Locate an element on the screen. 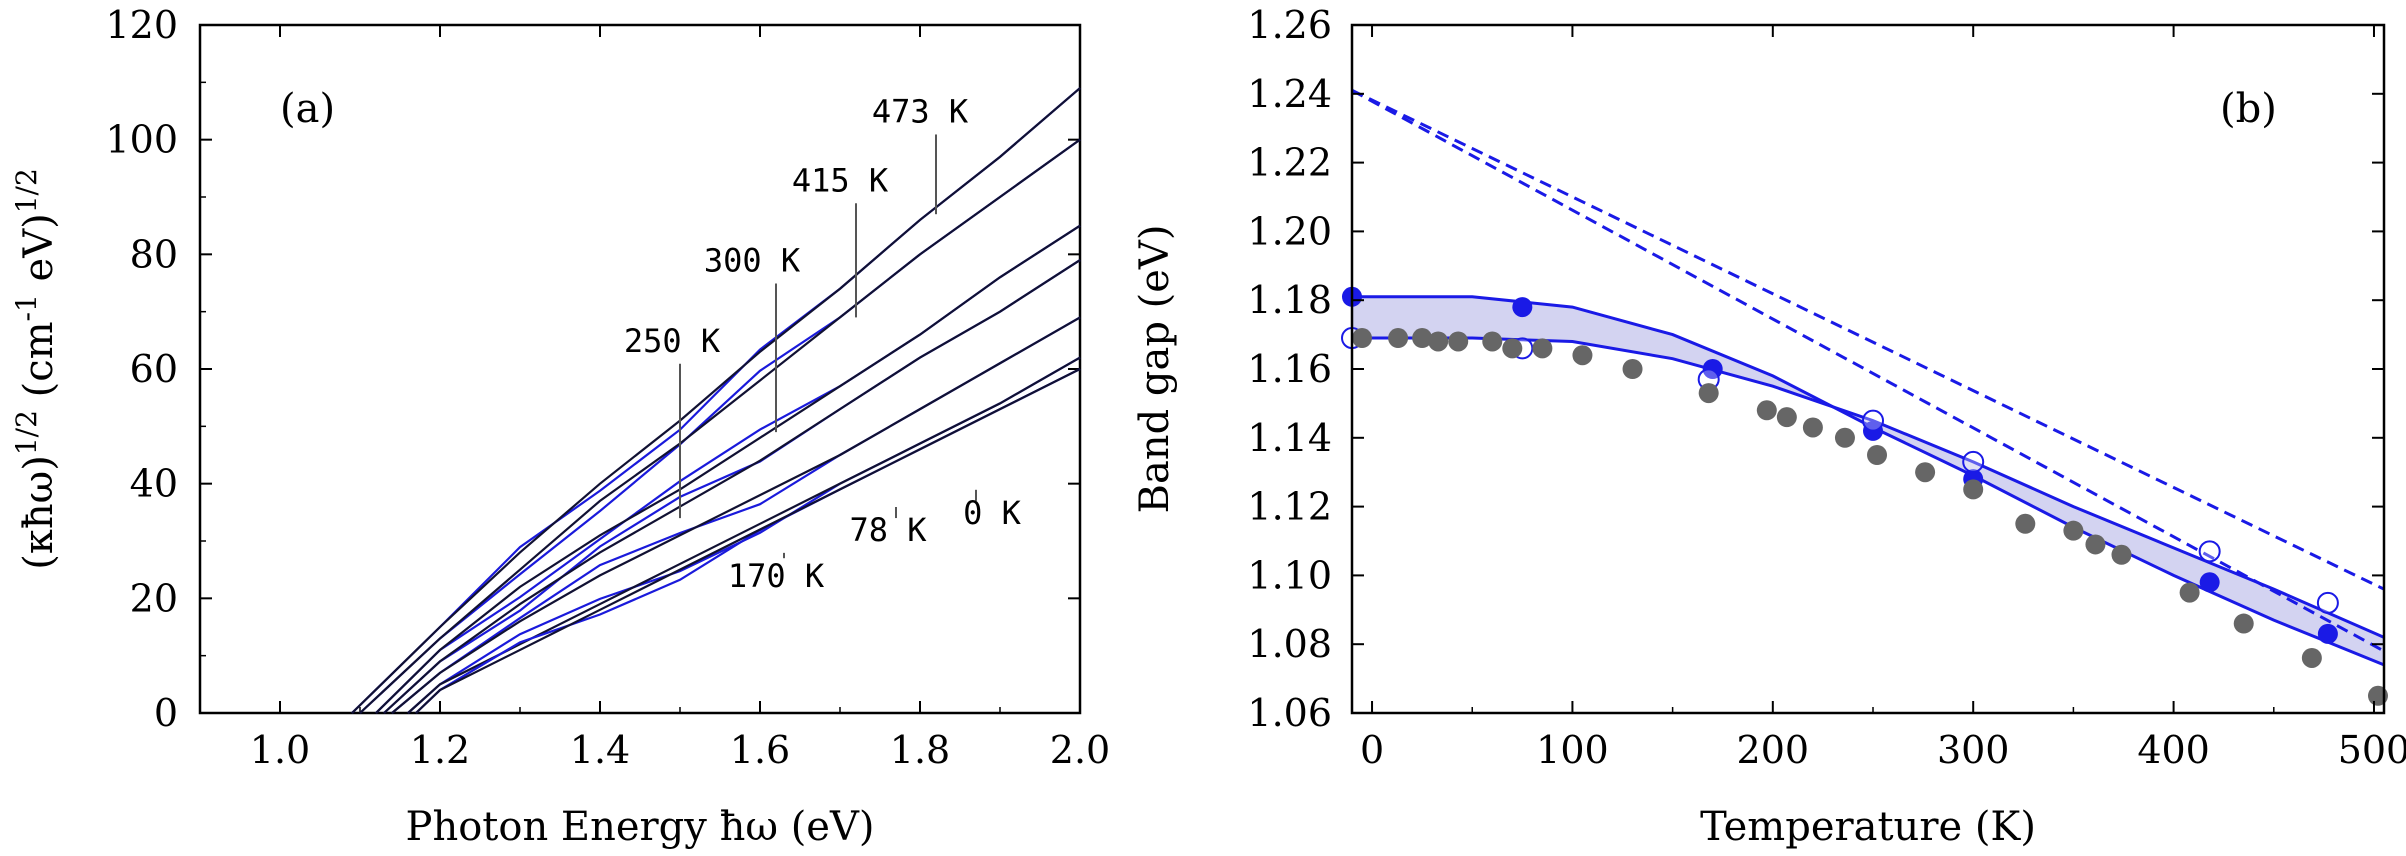  y-tick-label: 20 is located at coordinates (154, 598).